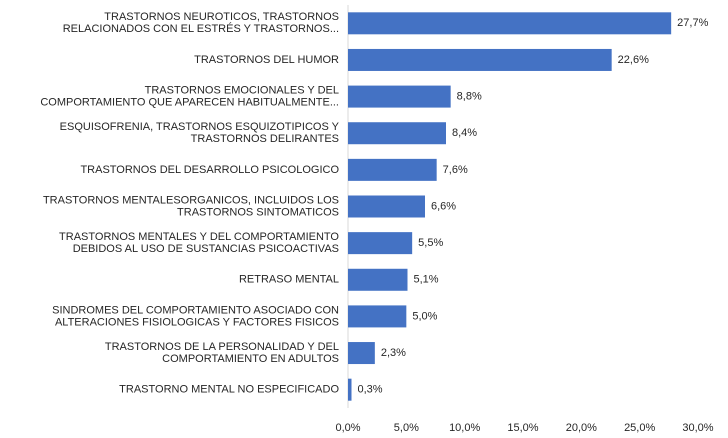  I want to click on value-label: 8,8%, so click(469, 96).